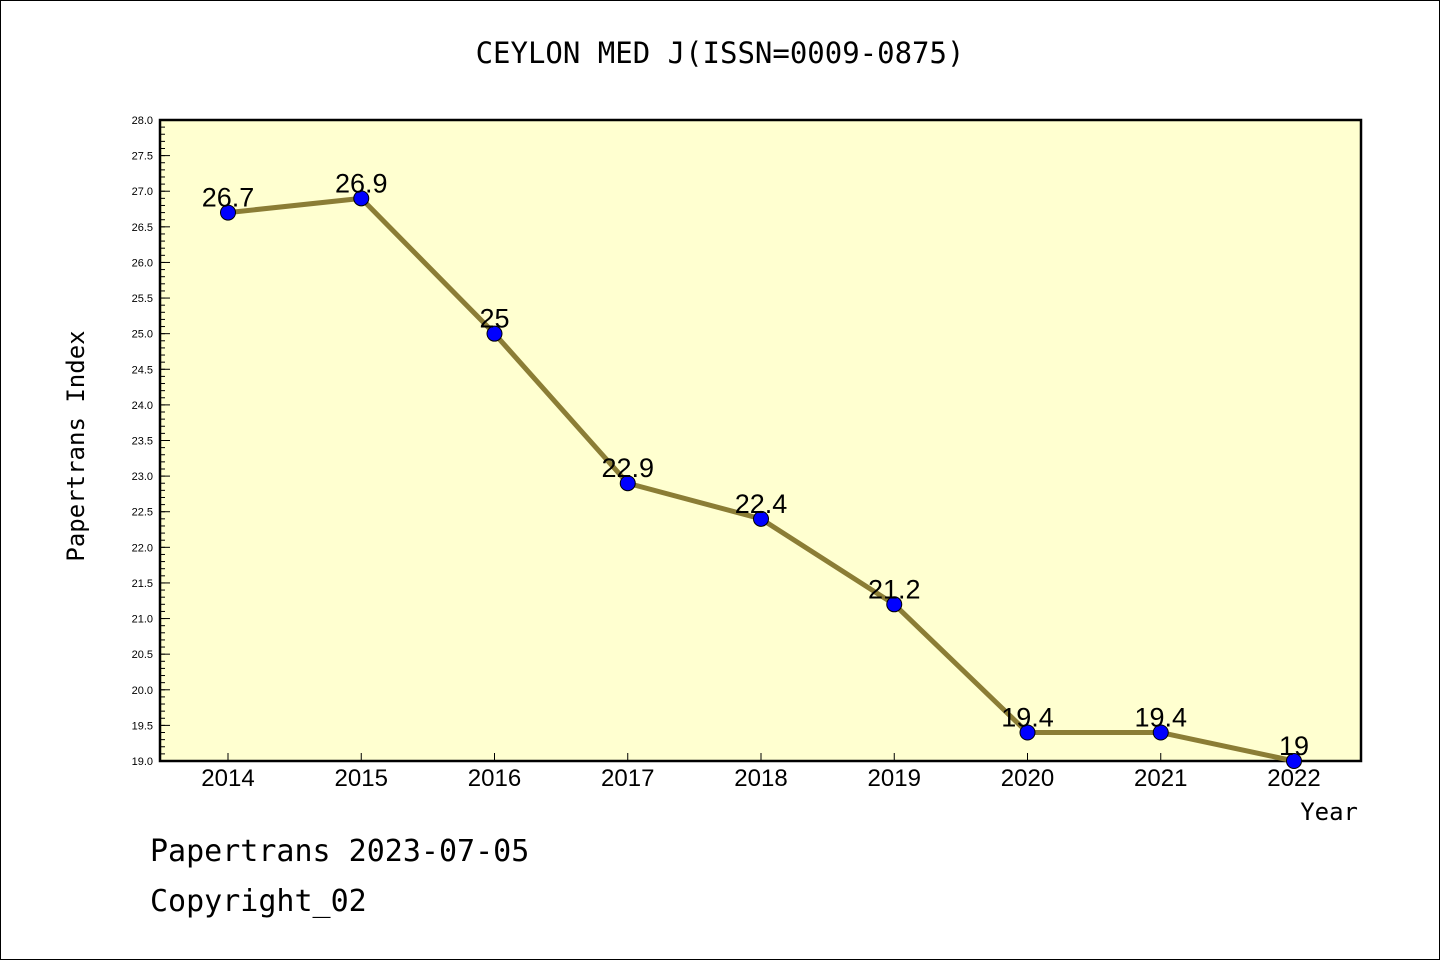 The width and height of the screenshot is (1440, 960). I want to click on y-tick-label: 28.0, so click(142, 121).